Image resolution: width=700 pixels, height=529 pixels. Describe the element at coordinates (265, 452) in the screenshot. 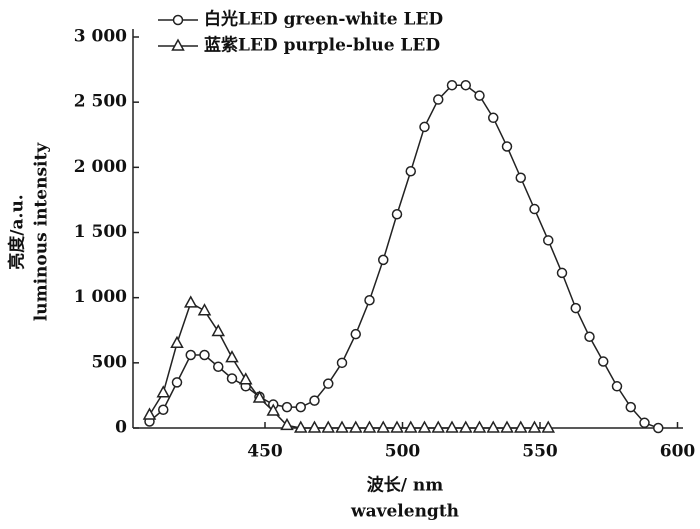

I see `x-tick-label: 450` at that location.